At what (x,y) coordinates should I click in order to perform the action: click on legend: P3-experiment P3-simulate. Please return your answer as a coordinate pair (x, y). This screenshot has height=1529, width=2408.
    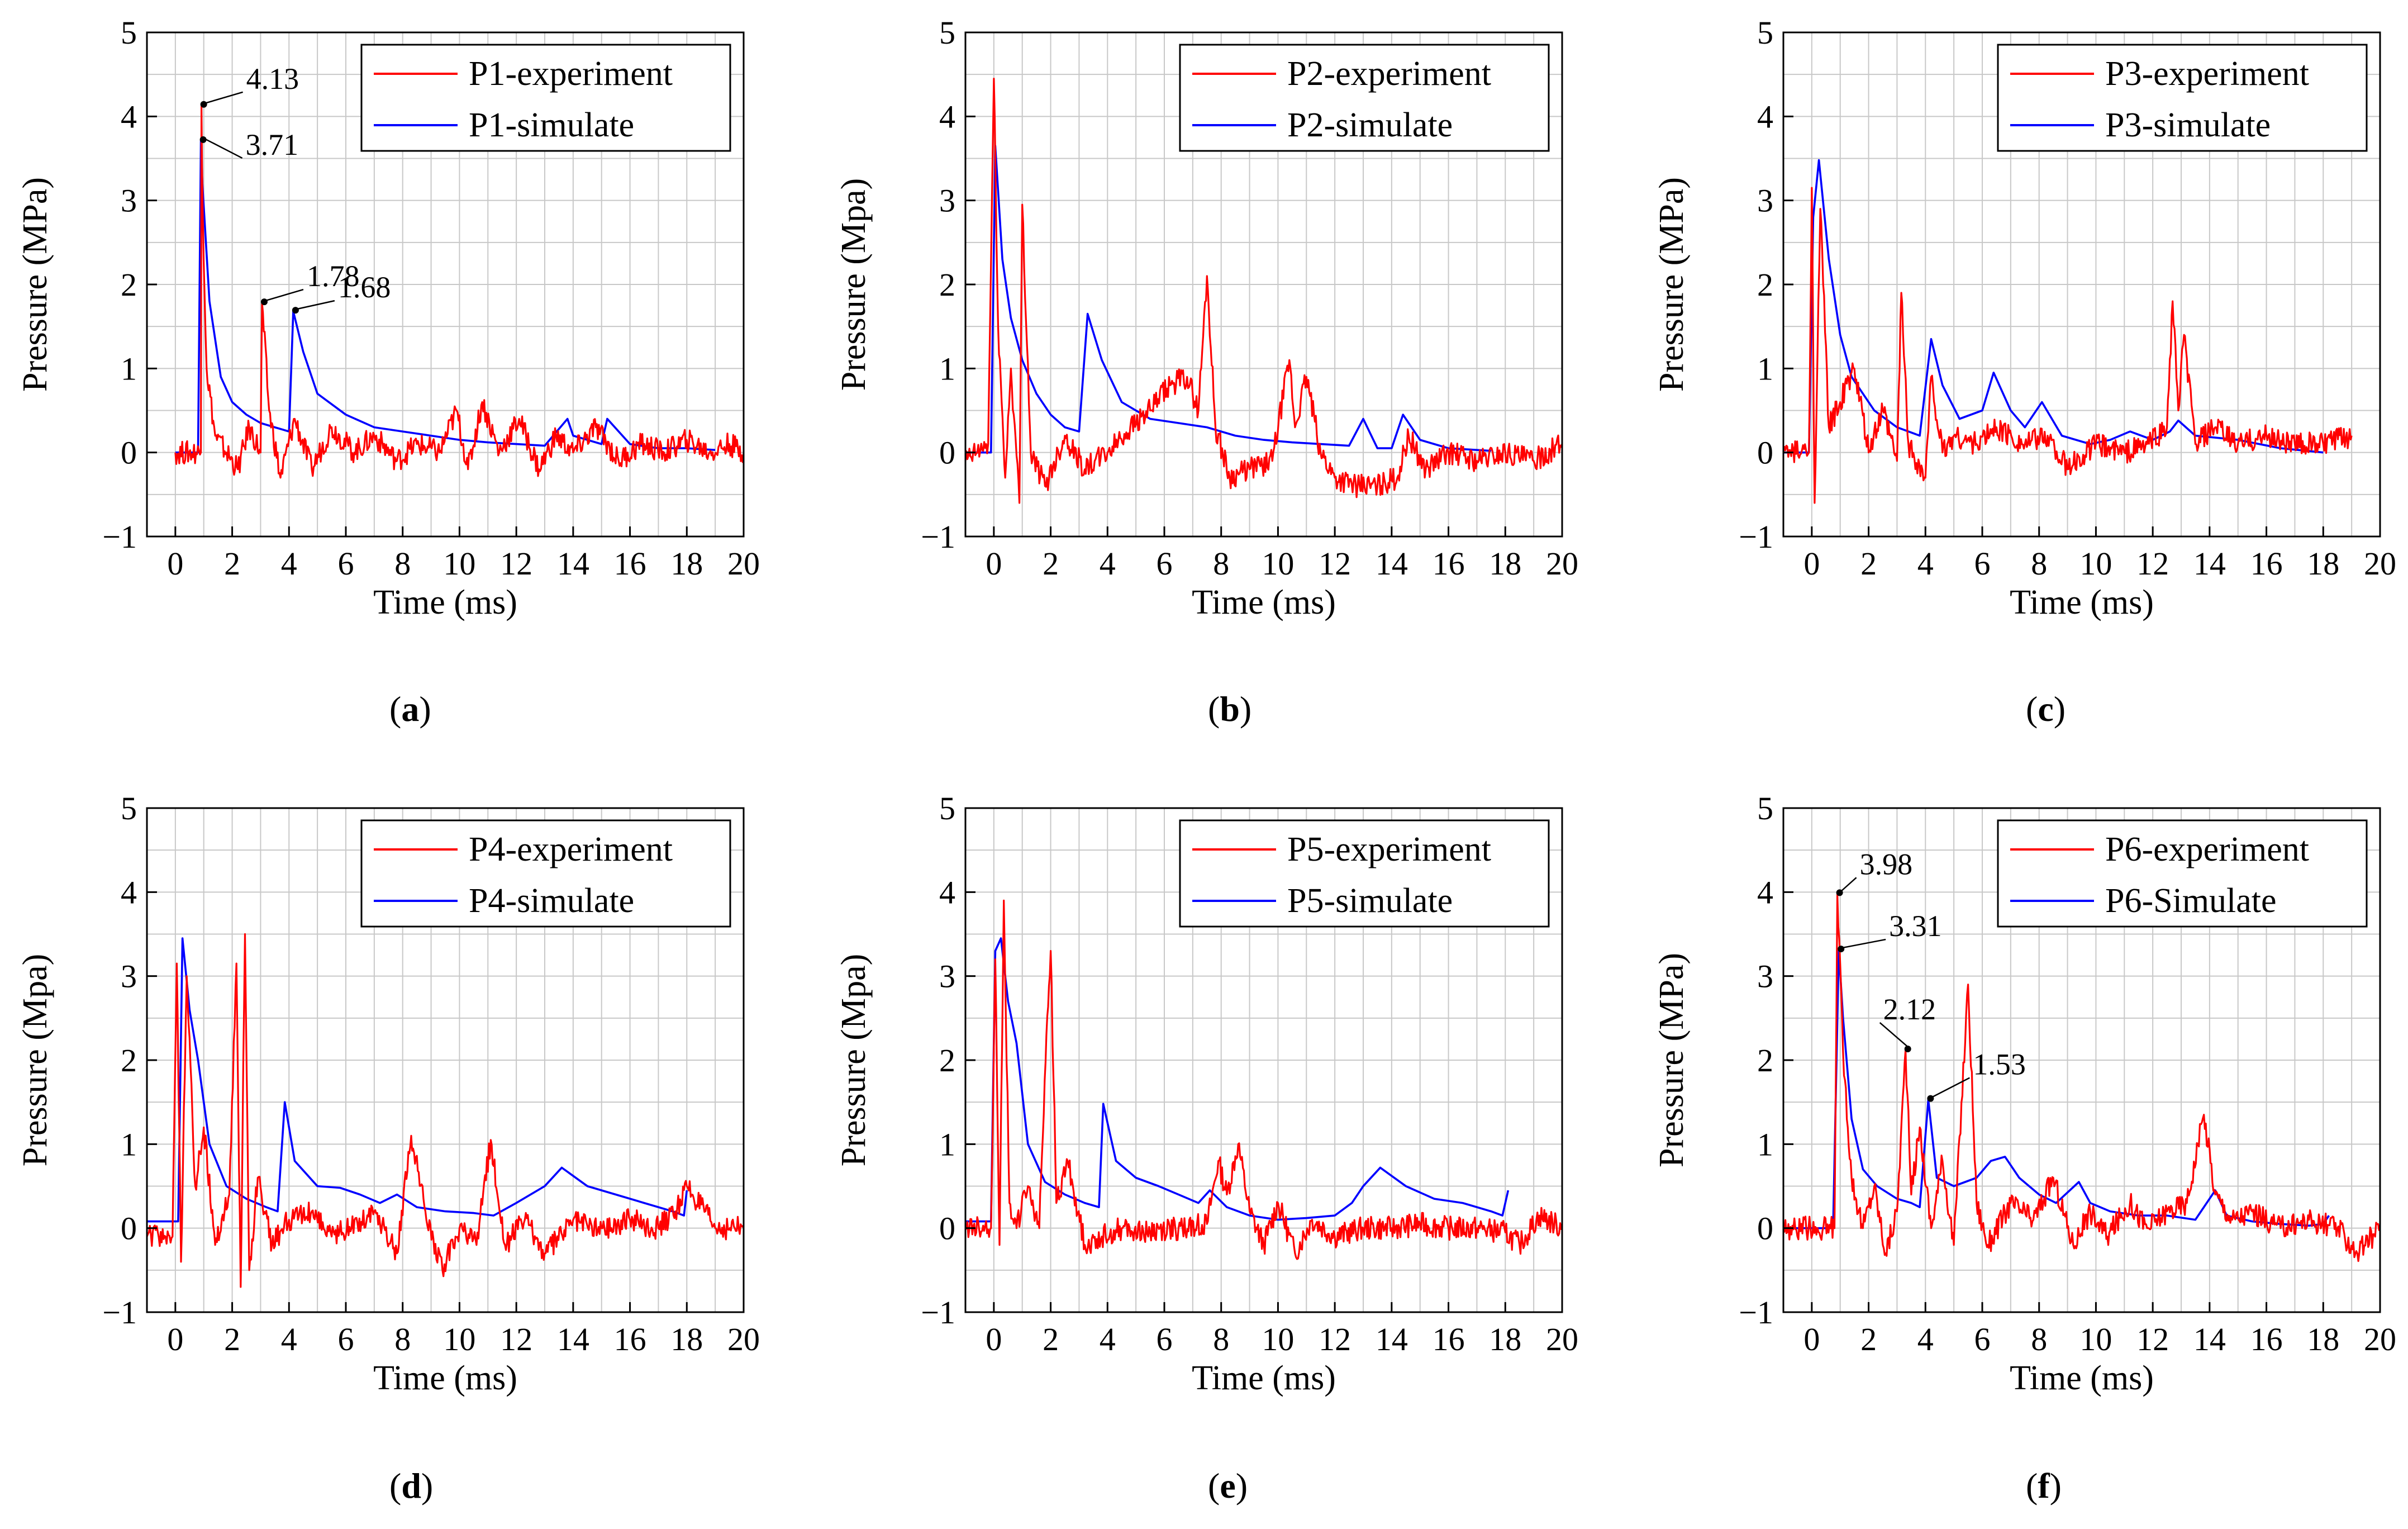
    Looking at the image, I should click on (2183, 98).